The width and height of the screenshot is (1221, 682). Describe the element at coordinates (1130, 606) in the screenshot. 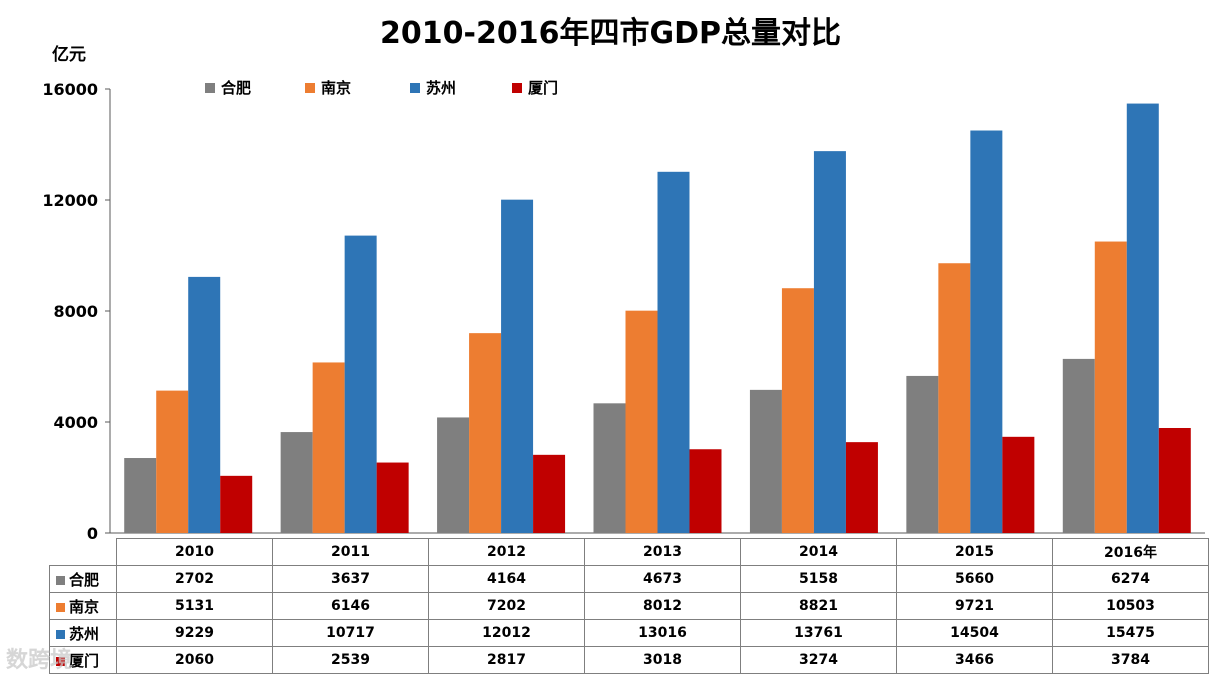

I see `data-table-cell: 10503` at that location.